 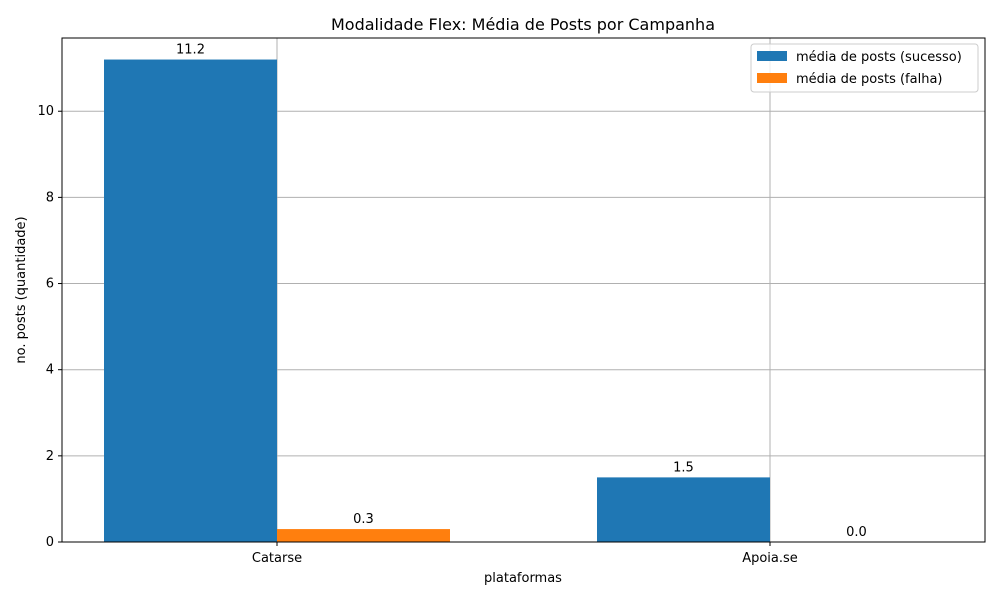 What do you see at coordinates (45, 111) in the screenshot?
I see `y-tick-label: 10` at bounding box center [45, 111].